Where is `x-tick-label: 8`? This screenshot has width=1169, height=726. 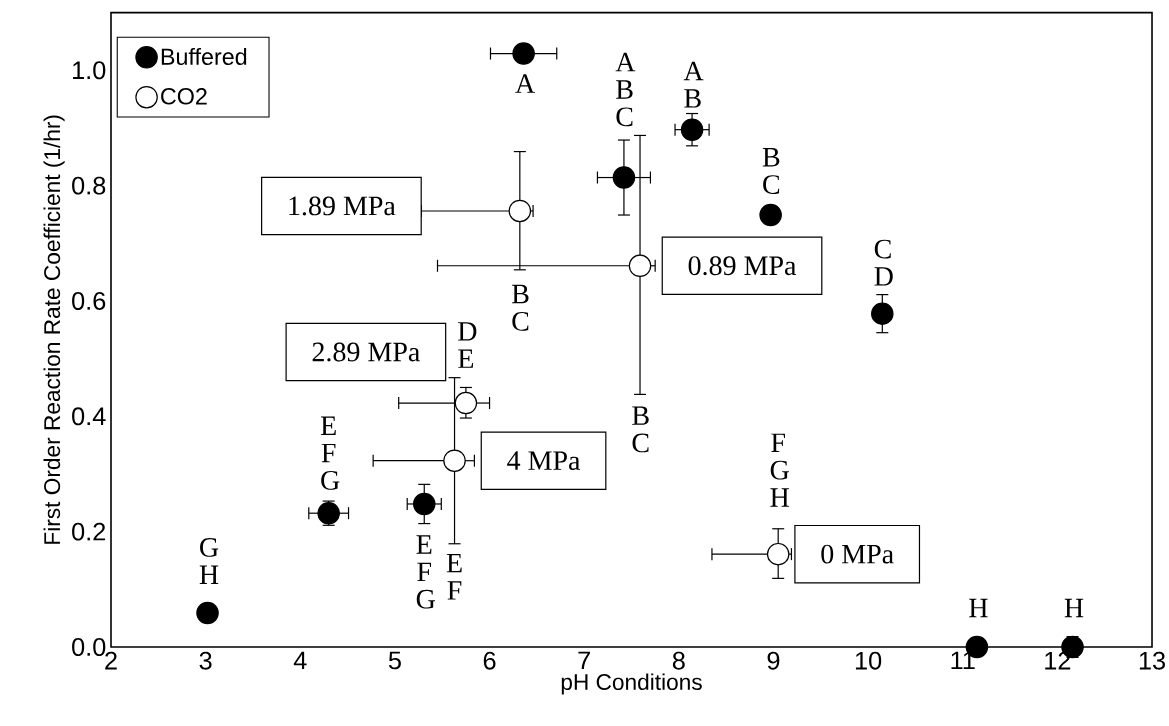 x-tick-label: 8 is located at coordinates (678, 660).